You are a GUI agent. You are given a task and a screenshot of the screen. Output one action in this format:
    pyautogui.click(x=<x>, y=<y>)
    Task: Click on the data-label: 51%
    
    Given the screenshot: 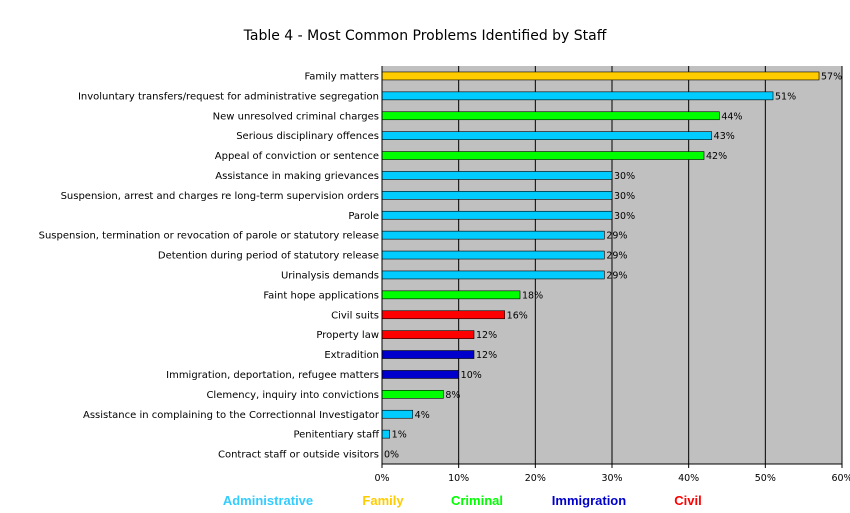 What is the action you would take?
    pyautogui.click(x=785, y=96)
    